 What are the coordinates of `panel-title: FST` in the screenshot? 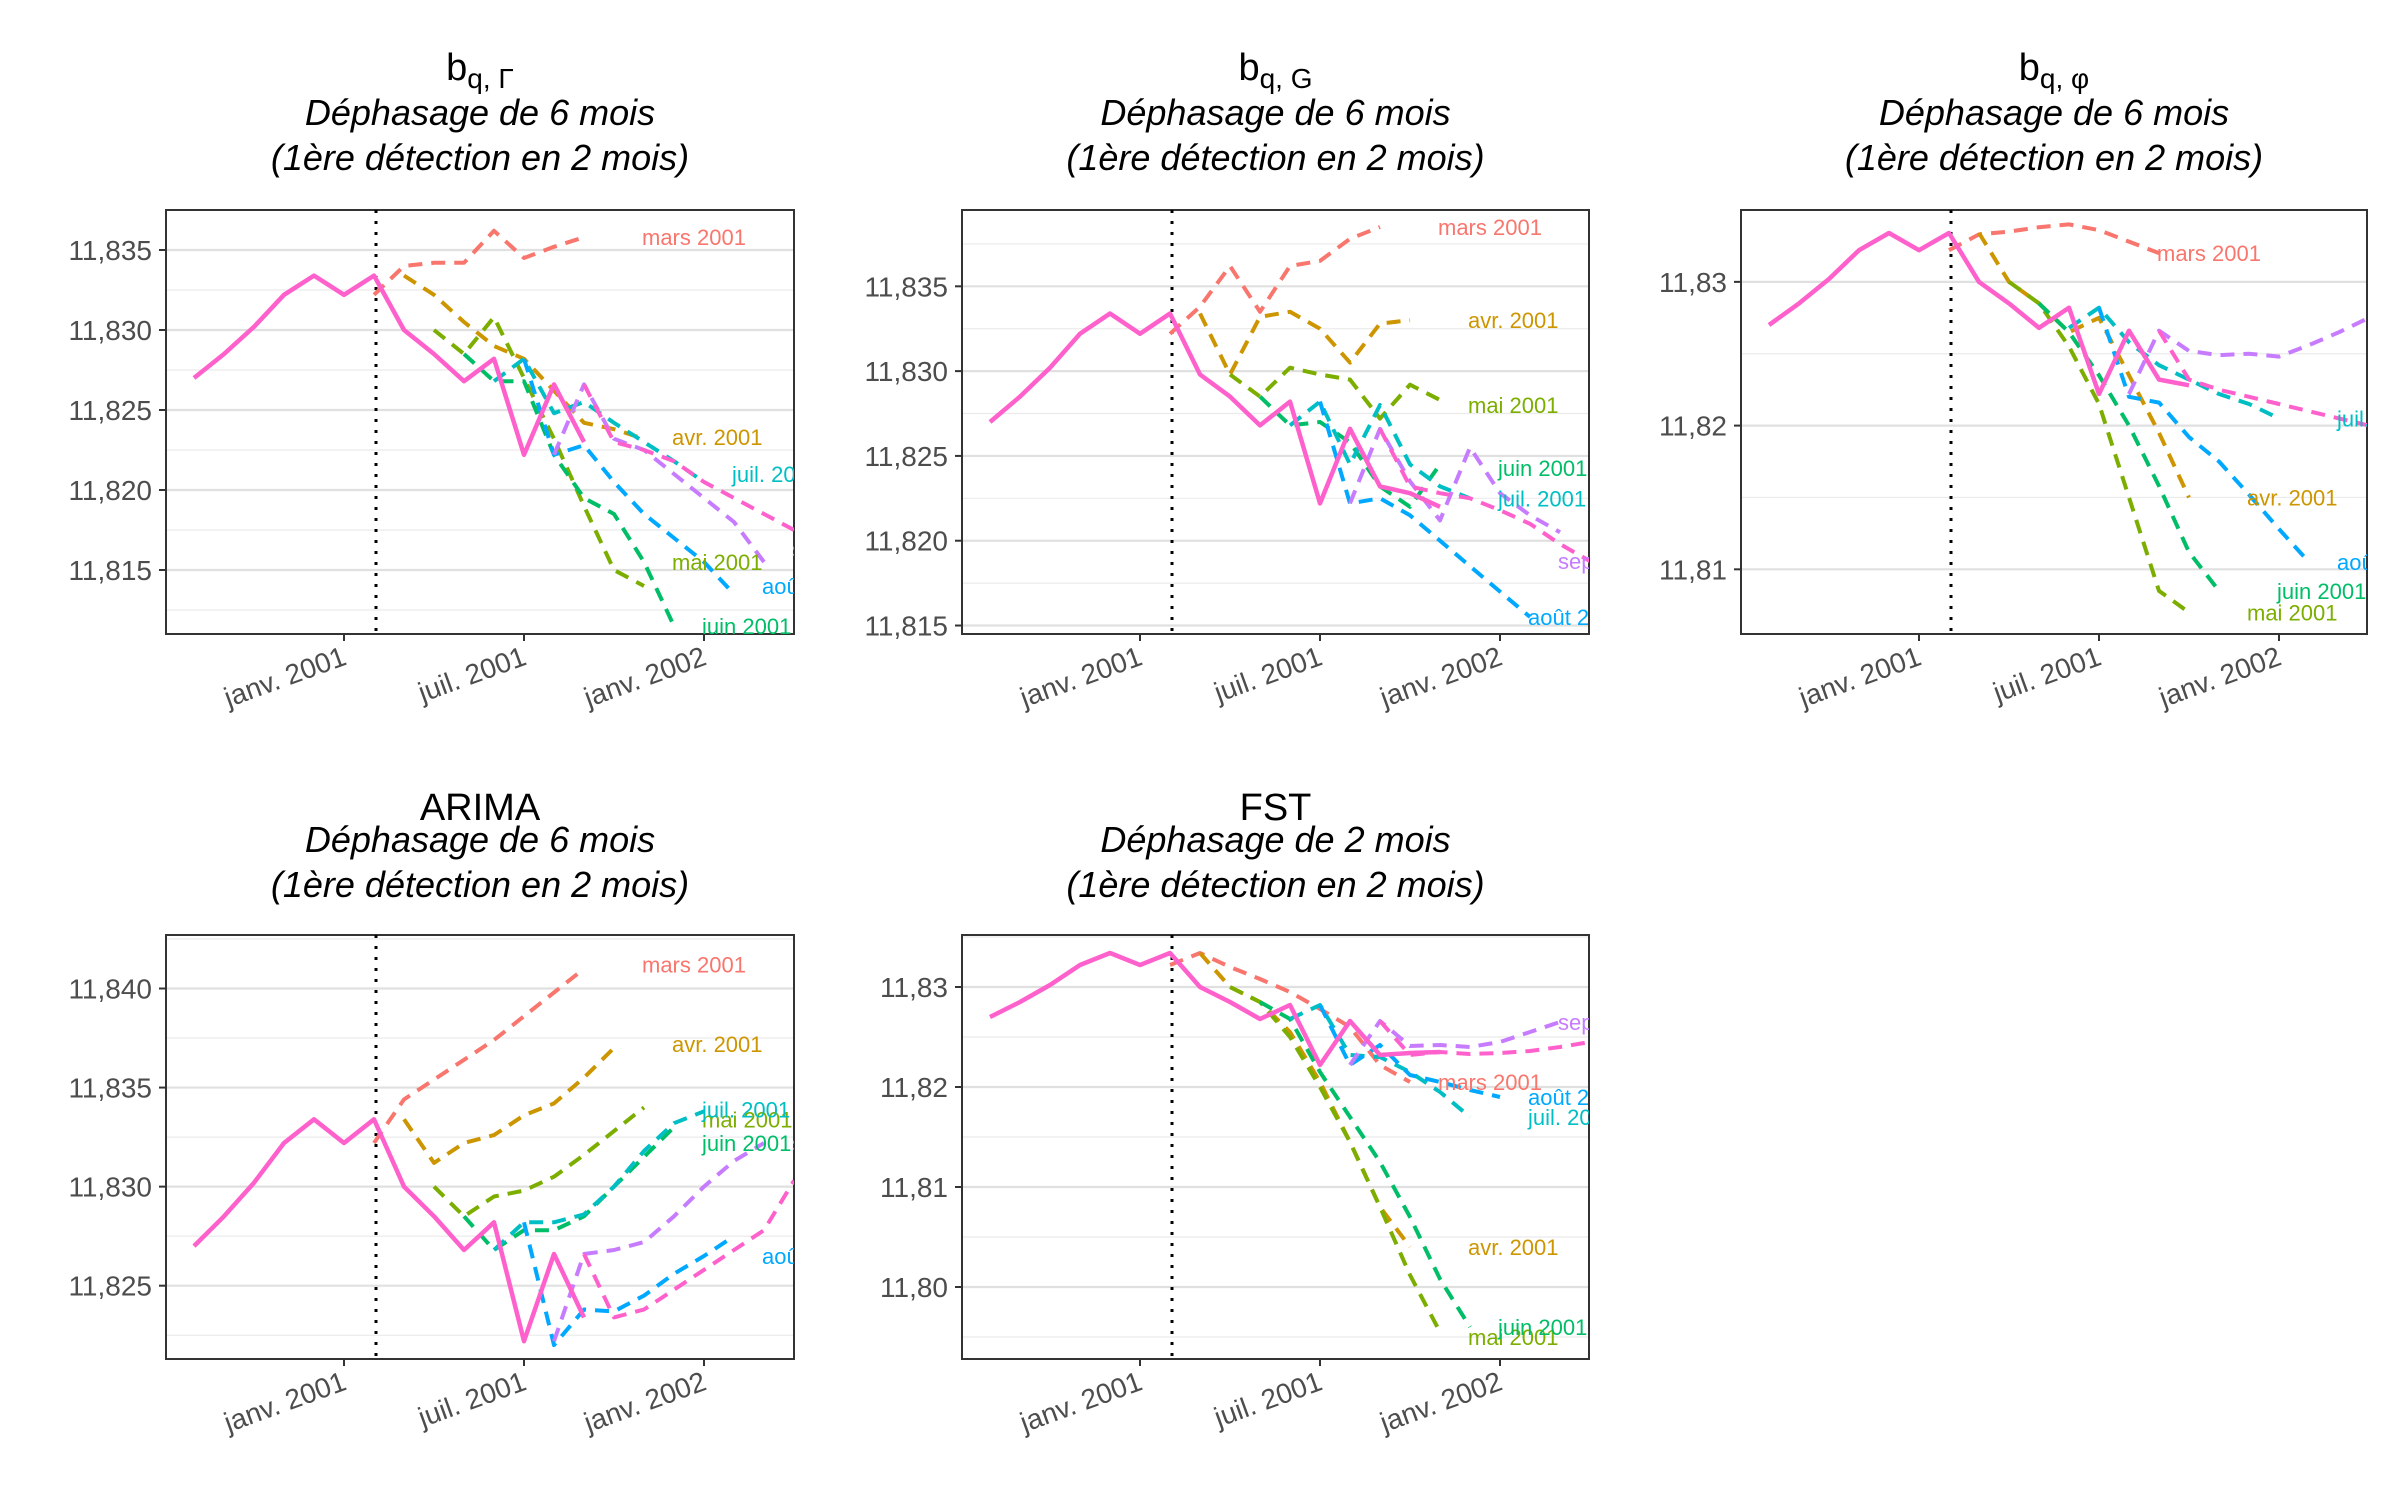 It's located at (1276, 808).